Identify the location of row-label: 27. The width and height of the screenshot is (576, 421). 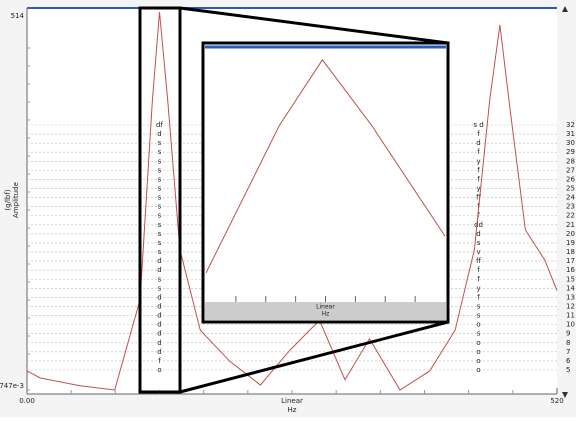
(570, 170).